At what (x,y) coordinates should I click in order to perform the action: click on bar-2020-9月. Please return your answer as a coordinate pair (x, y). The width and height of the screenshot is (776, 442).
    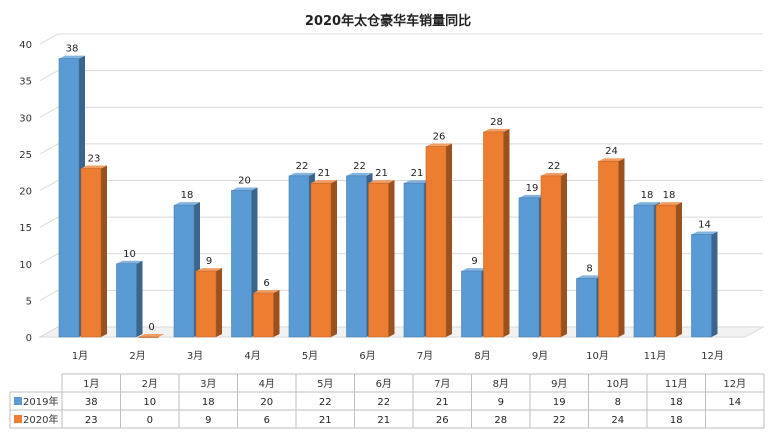
    Looking at the image, I should click on (553, 255).